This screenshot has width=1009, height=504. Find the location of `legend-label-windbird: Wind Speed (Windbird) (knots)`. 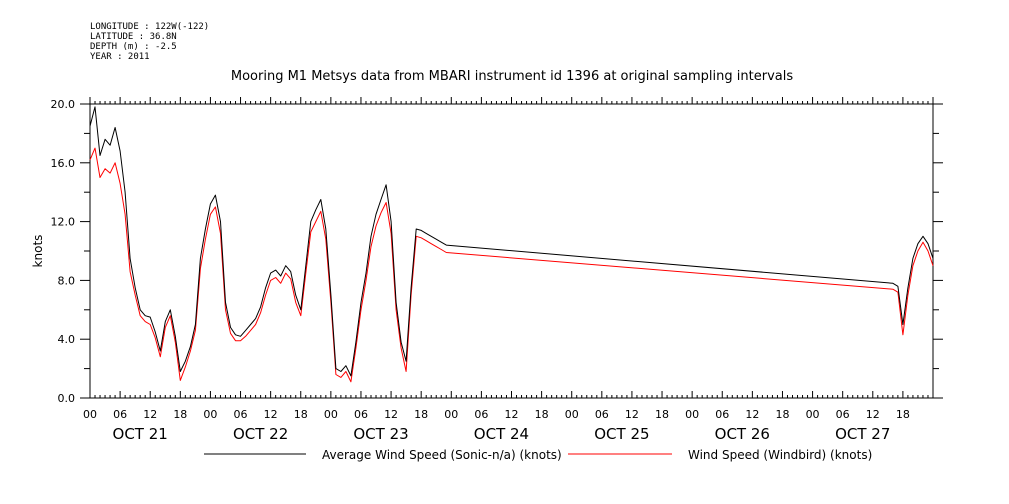

legend-label-windbird: Wind Speed (Windbird) (knots) is located at coordinates (780, 455).